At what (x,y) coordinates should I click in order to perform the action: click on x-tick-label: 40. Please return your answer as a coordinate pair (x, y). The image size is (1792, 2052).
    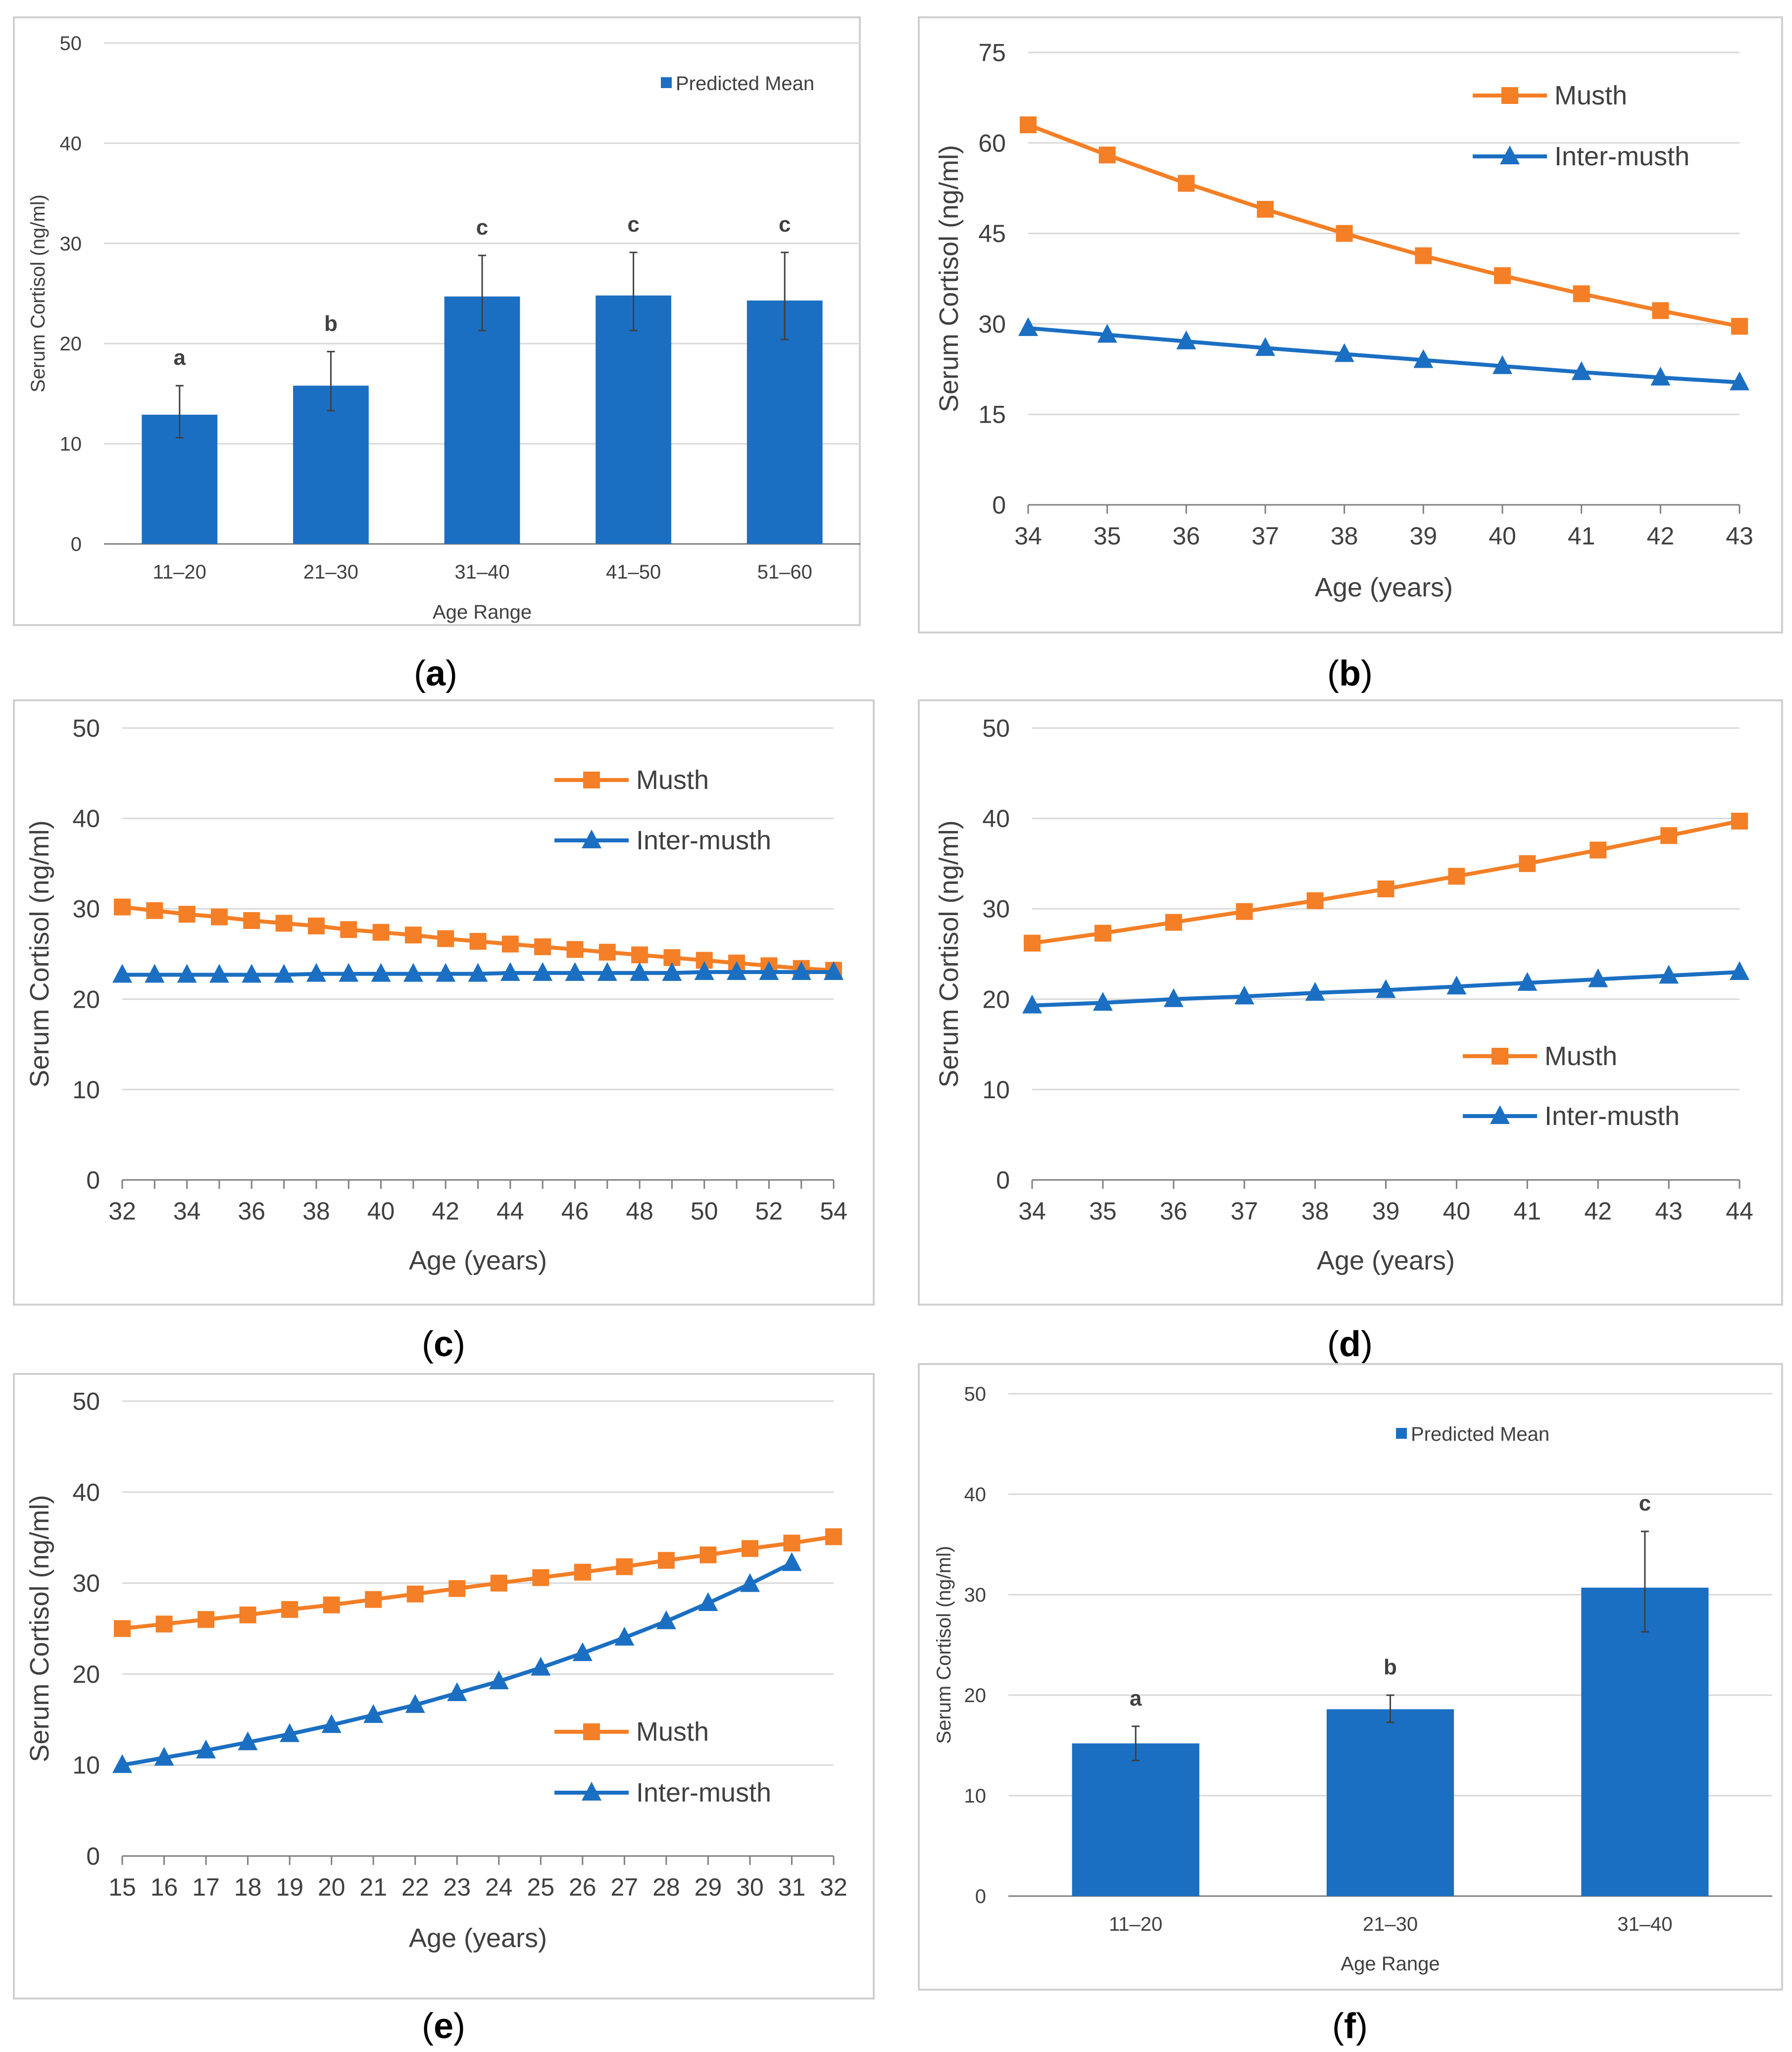
    Looking at the image, I should click on (1502, 536).